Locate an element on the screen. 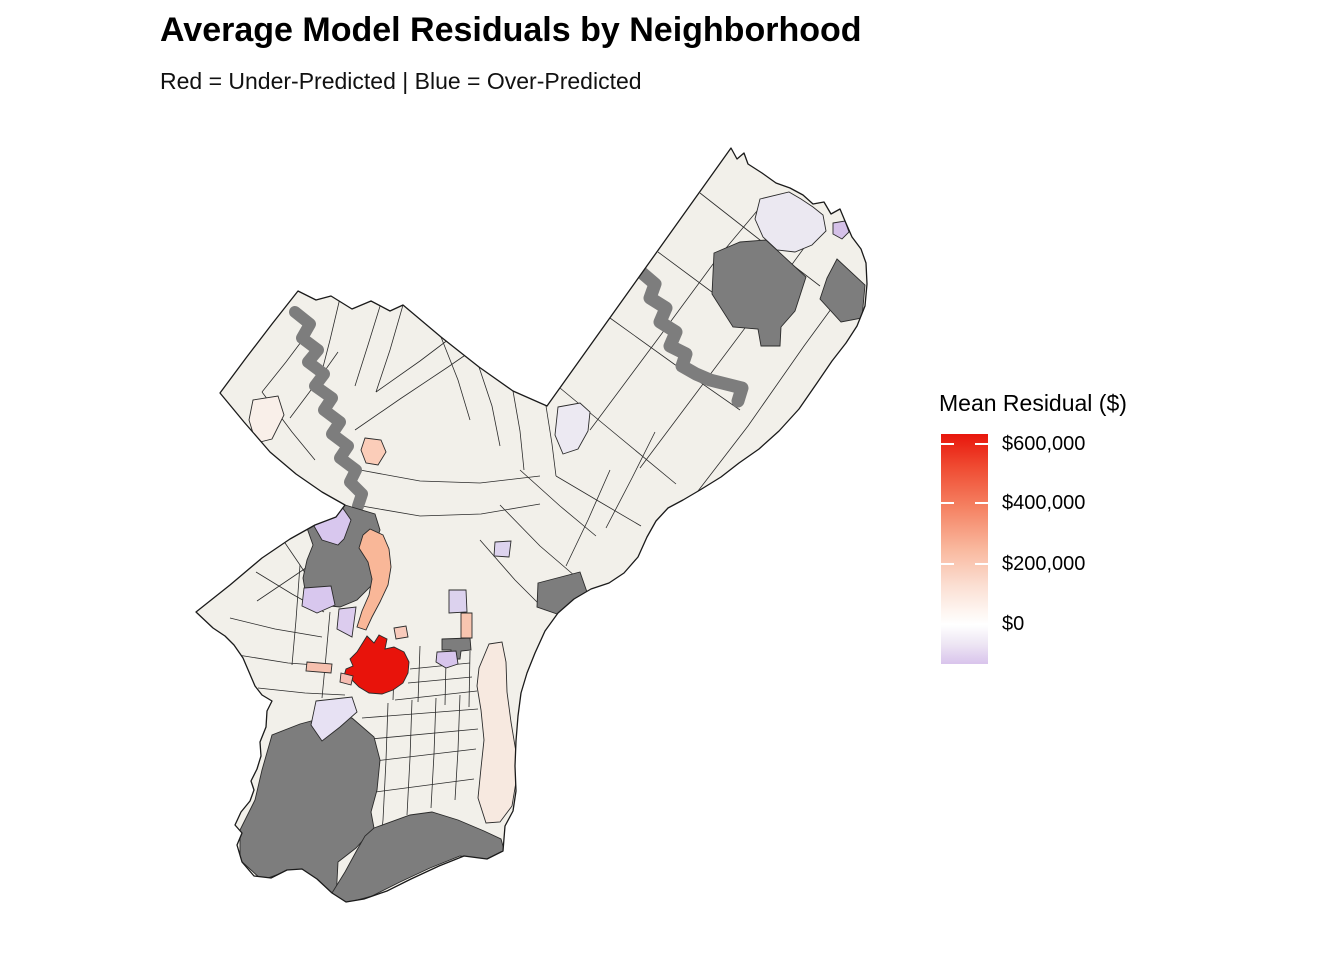 The width and height of the screenshot is (1344, 960). region-palelavender-mid is located at coordinates (572, 428).